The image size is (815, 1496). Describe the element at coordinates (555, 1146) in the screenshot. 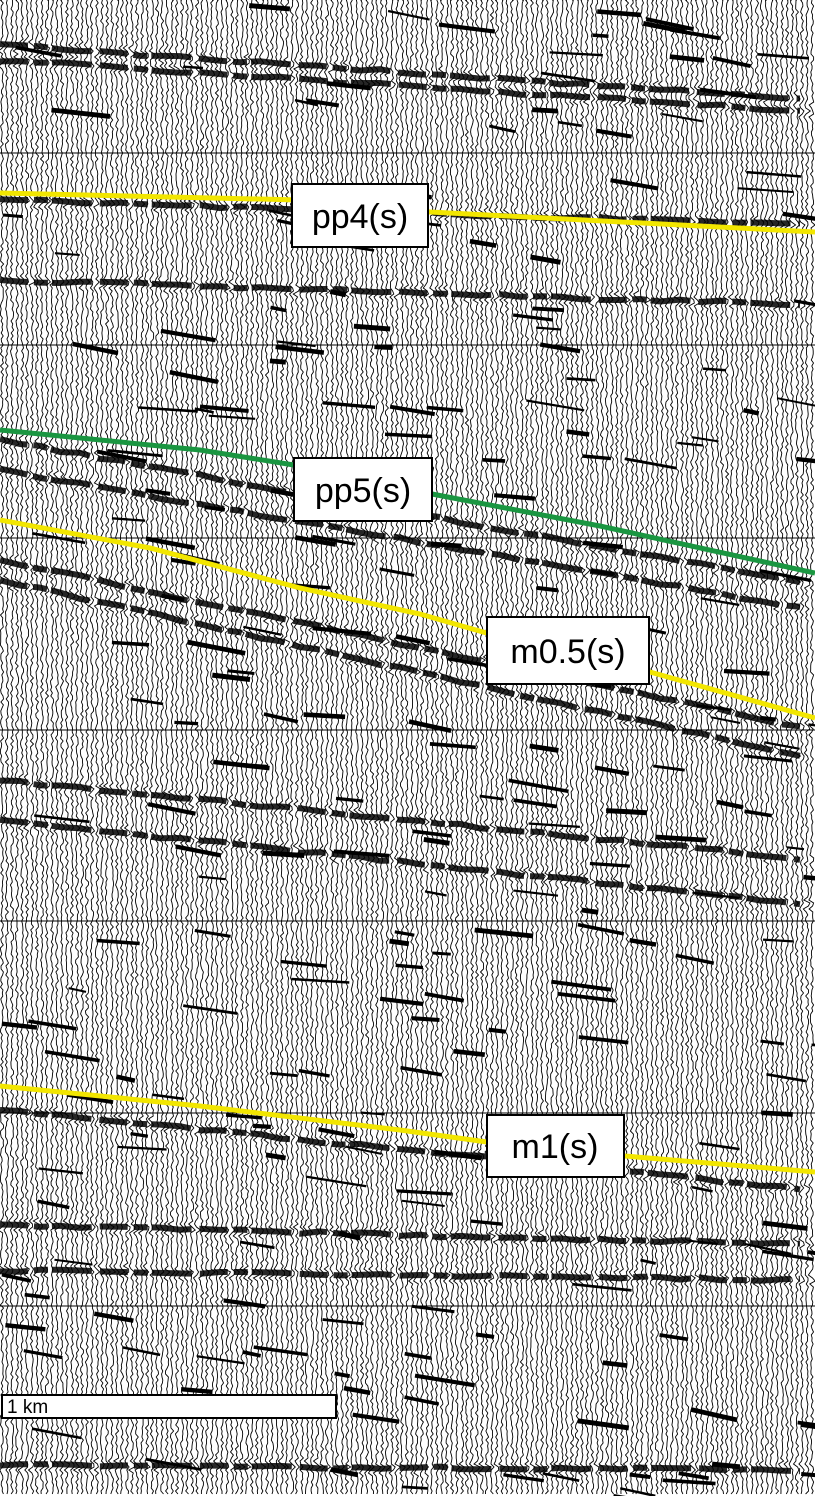

I see `horizon-m1-label-box` at that location.